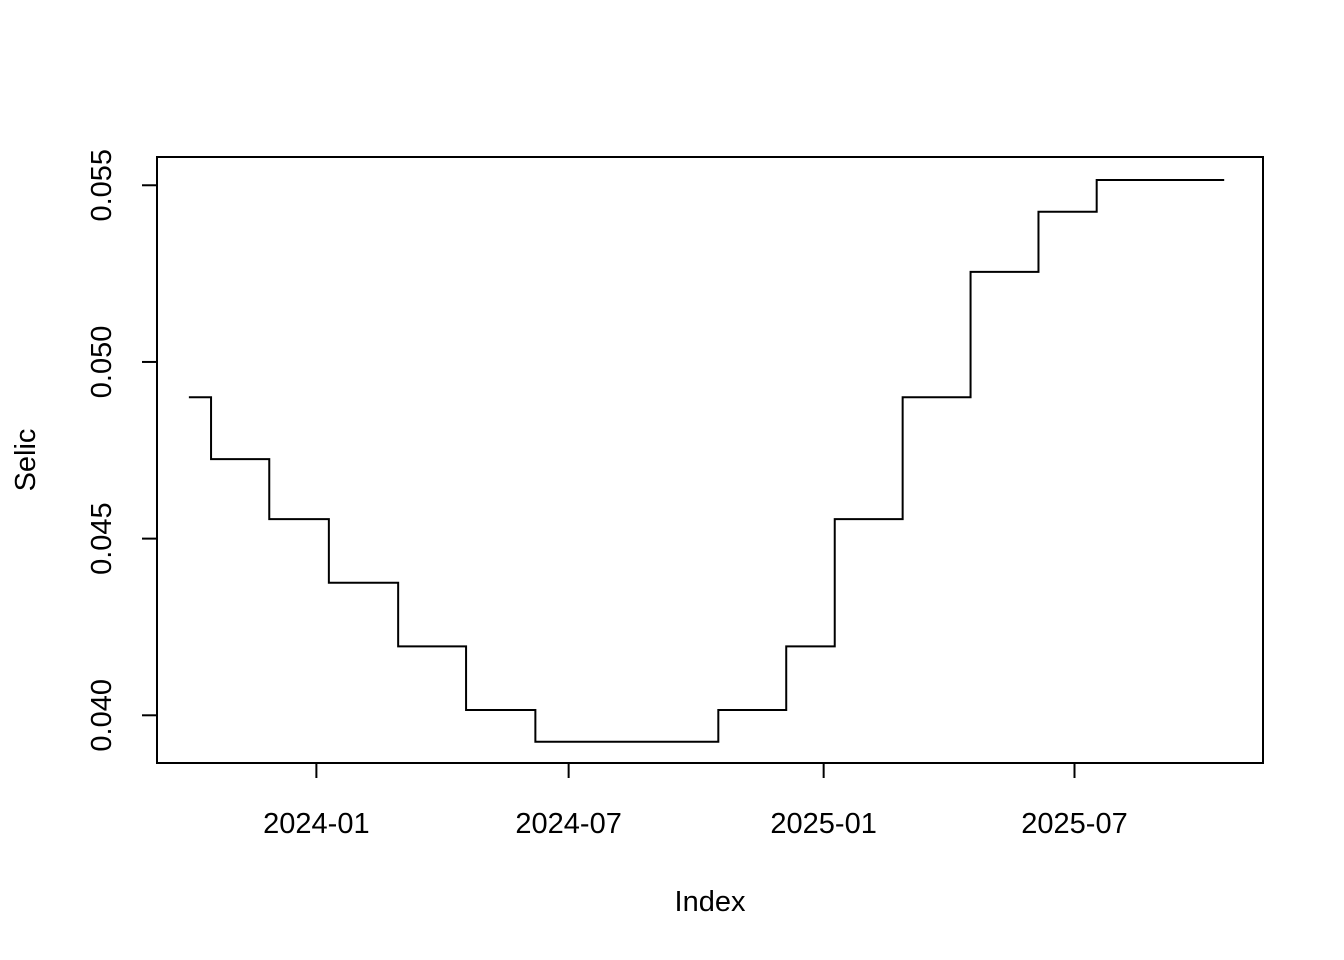 This screenshot has width=1344, height=960. What do you see at coordinates (102, 185) in the screenshot?
I see `y-tick-label: 0.055` at bounding box center [102, 185].